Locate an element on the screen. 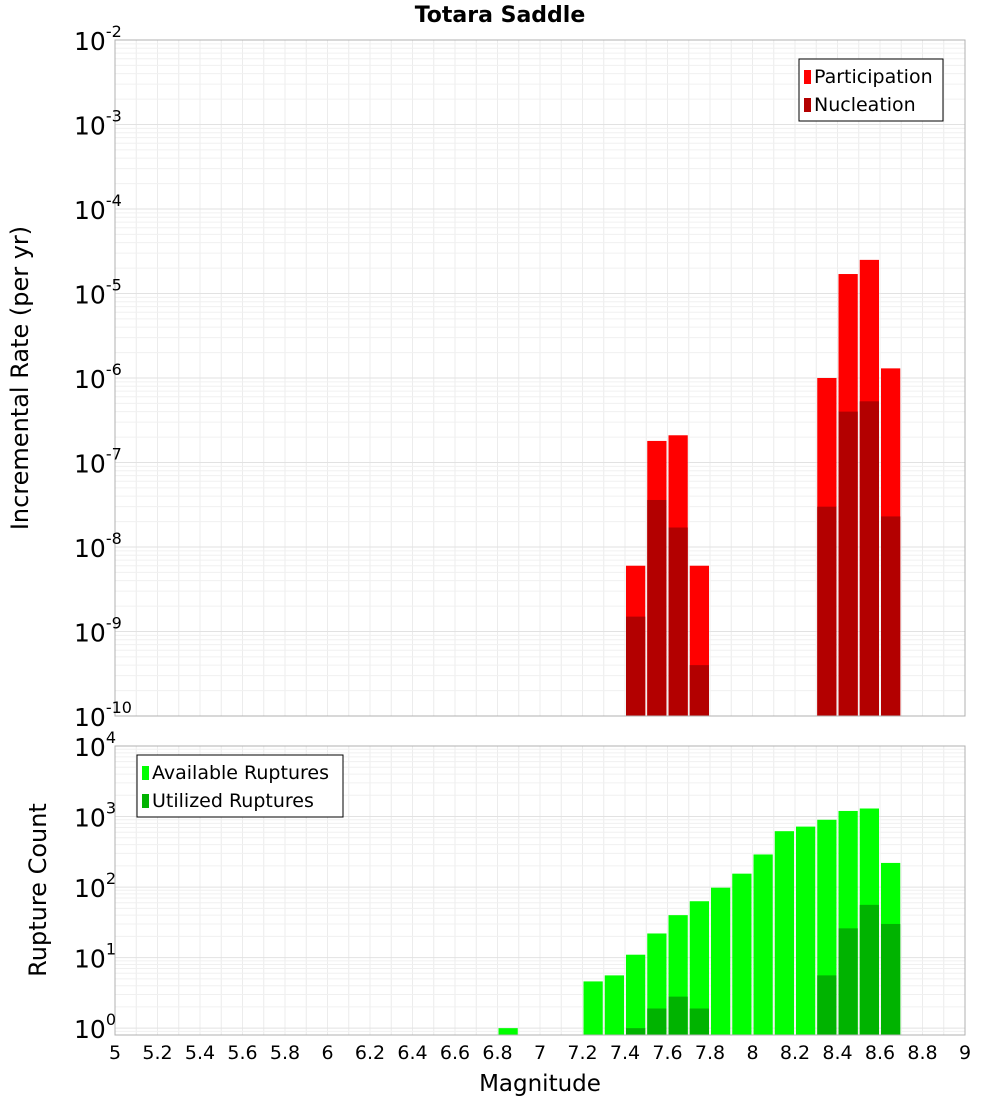 This screenshot has height=1100, width=1000. y-tick-label: 10⁻⁵ is located at coordinates (98, 293).